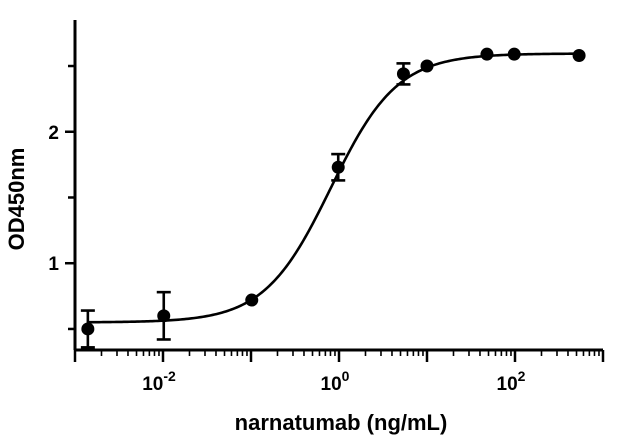 This screenshot has height=445, width=617. What do you see at coordinates (16, 199) in the screenshot?
I see `y-axis-title: OD450nm` at bounding box center [16, 199].